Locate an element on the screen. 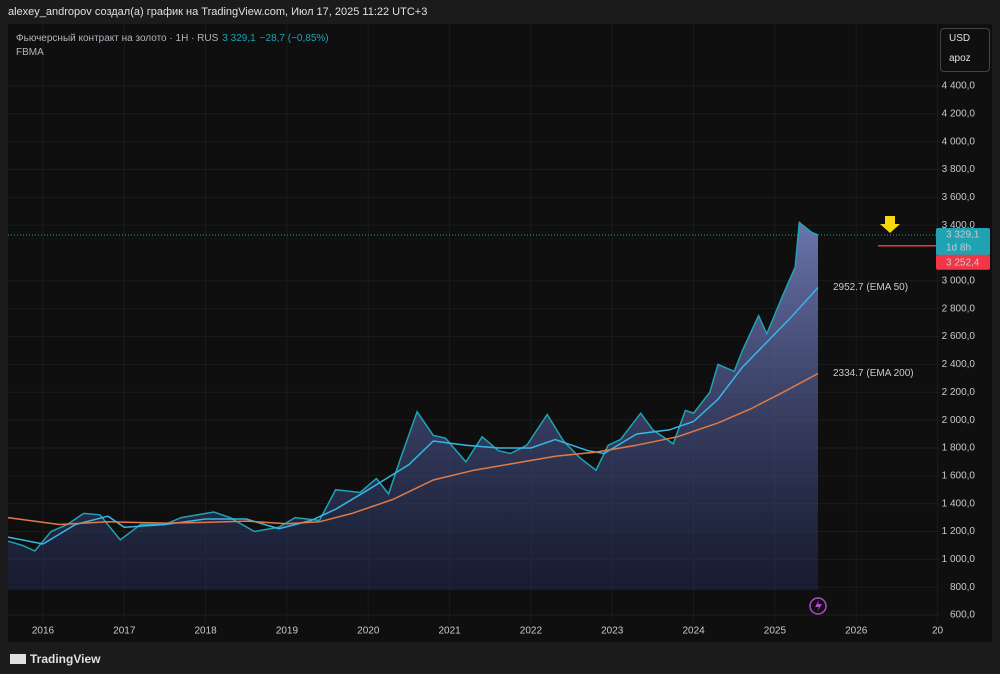  countdown-label: 1d 8h is located at coordinates (958, 248).